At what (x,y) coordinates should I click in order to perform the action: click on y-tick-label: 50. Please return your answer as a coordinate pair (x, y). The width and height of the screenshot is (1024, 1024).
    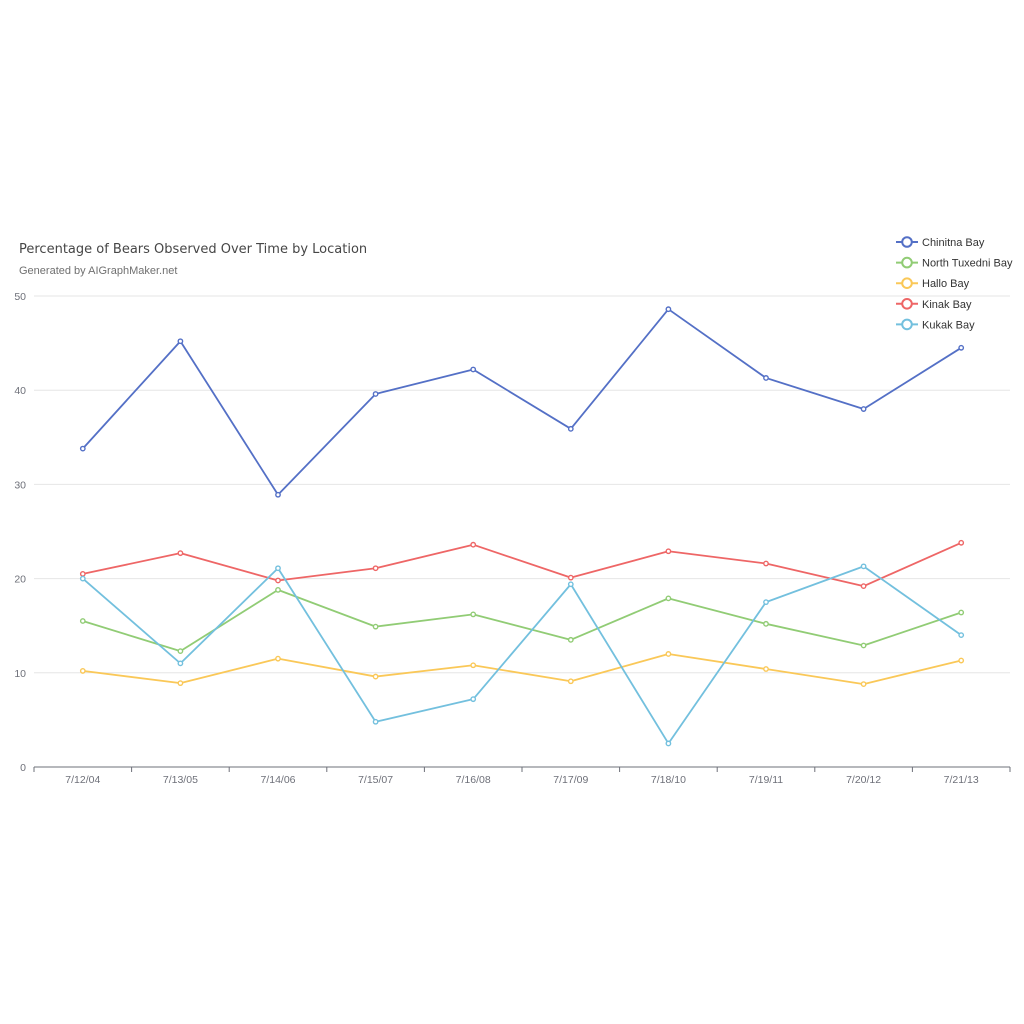
    Looking at the image, I should click on (20, 297).